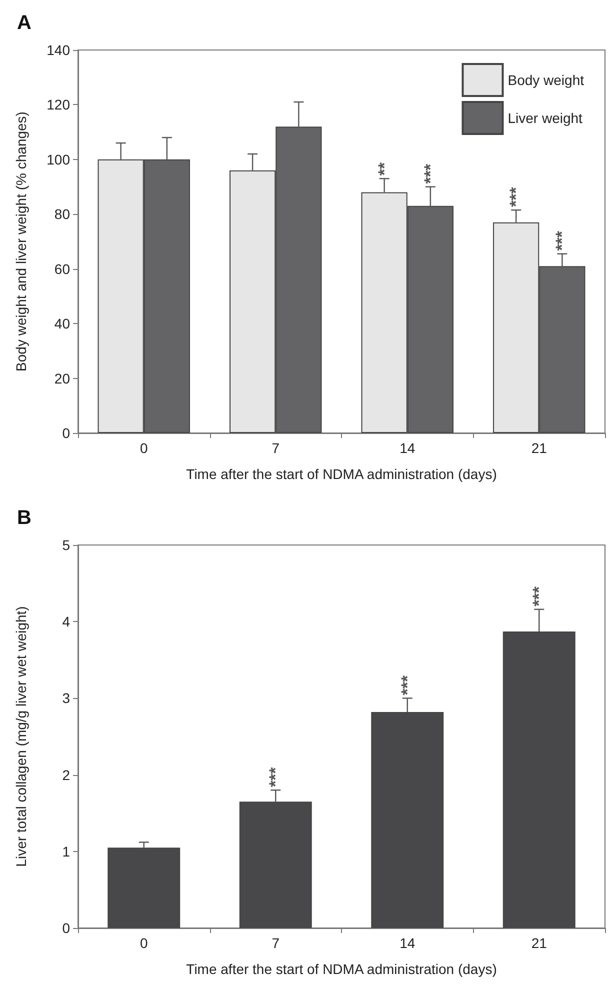  Describe the element at coordinates (24, 23) in the screenshot. I see `chart-title: A` at that location.